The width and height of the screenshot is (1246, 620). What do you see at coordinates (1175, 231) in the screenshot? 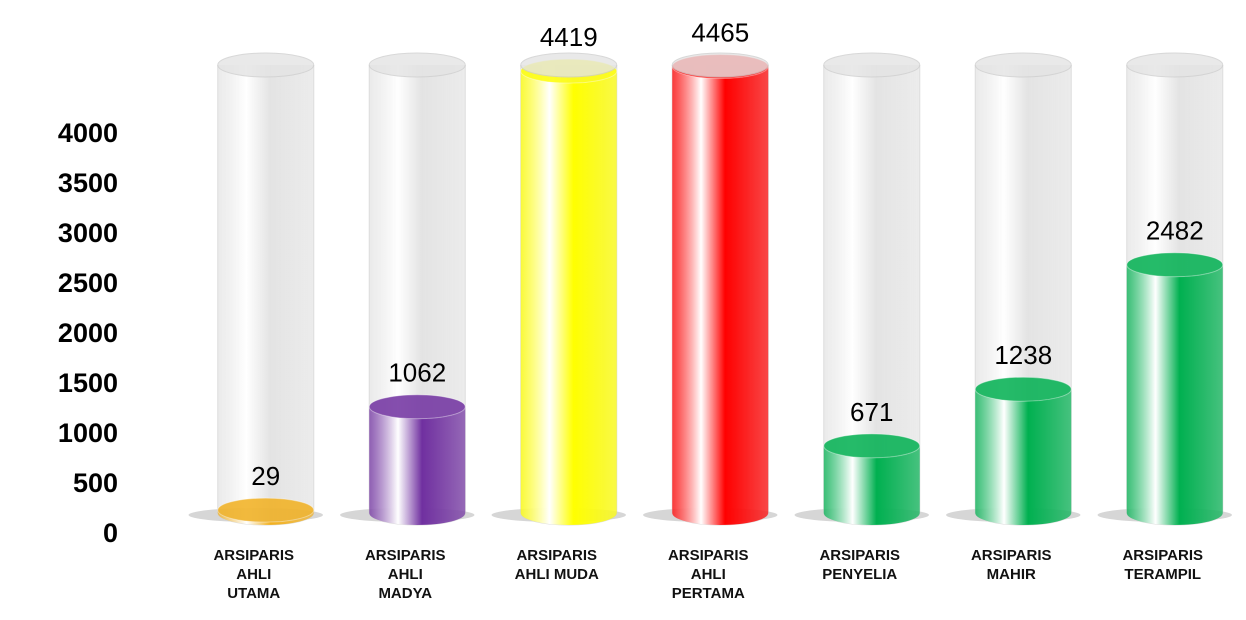
I see `value-label: 2482` at bounding box center [1175, 231].